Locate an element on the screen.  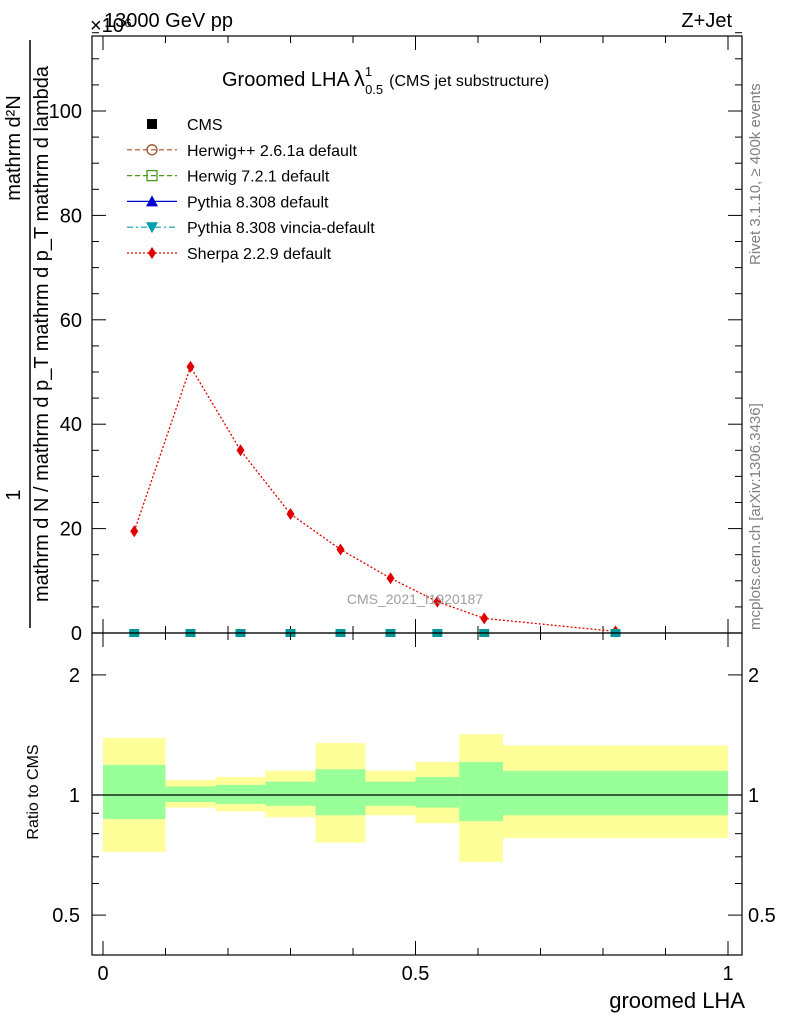
legend-label: CMS is located at coordinates (205, 125).